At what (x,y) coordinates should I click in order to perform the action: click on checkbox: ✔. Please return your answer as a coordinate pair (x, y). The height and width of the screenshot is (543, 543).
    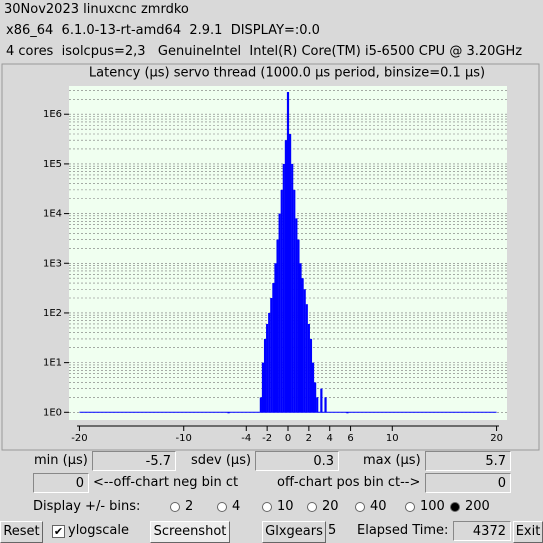
    Looking at the image, I should click on (58, 531).